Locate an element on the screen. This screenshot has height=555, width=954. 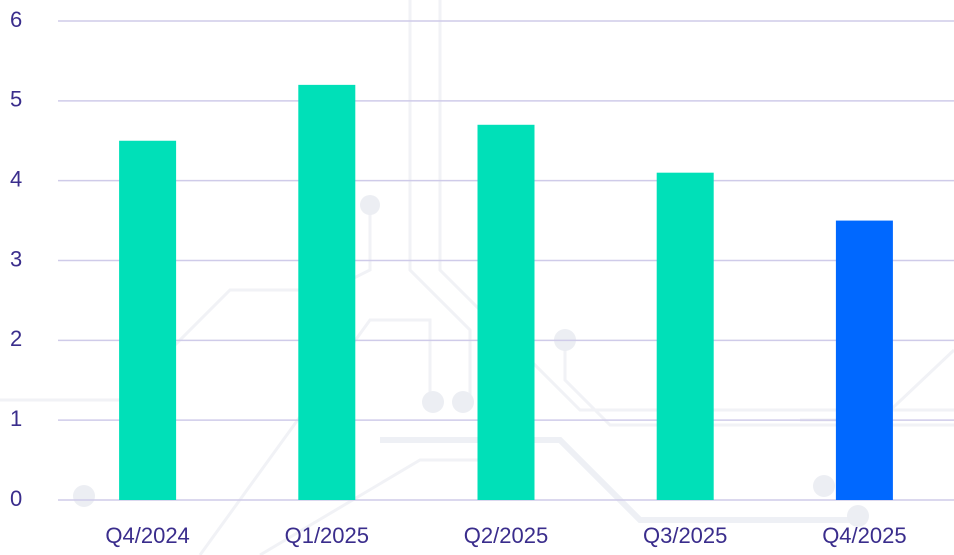
y-tick-label: 3 is located at coordinates (16, 258).